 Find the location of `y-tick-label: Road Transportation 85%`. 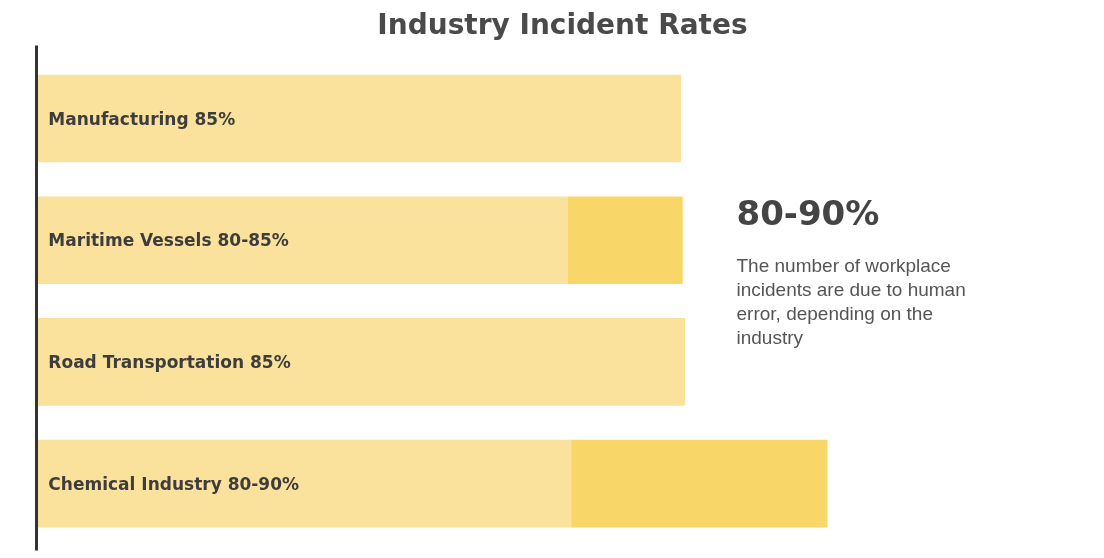

y-tick-label: Road Transportation 85% is located at coordinates (169, 361).